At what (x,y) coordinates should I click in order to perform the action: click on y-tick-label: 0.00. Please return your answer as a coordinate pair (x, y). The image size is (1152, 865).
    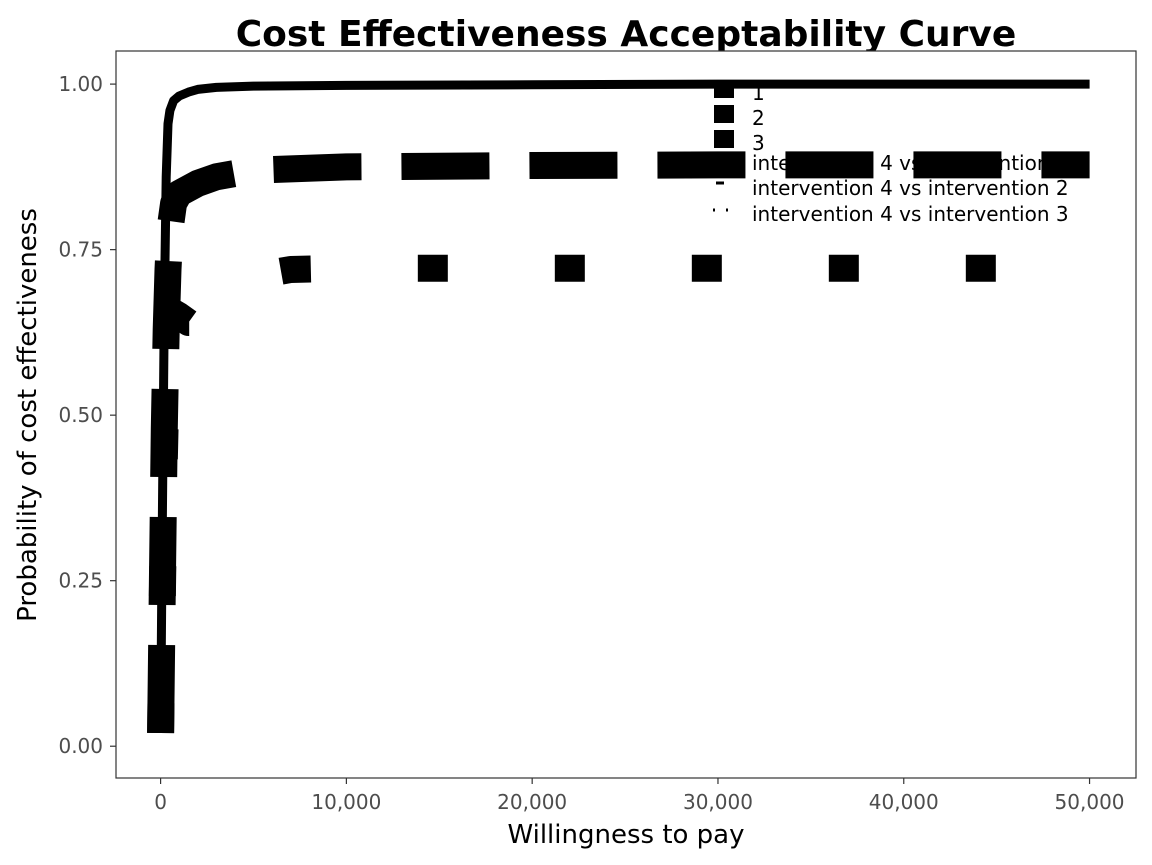
    Looking at the image, I should click on (80, 746).